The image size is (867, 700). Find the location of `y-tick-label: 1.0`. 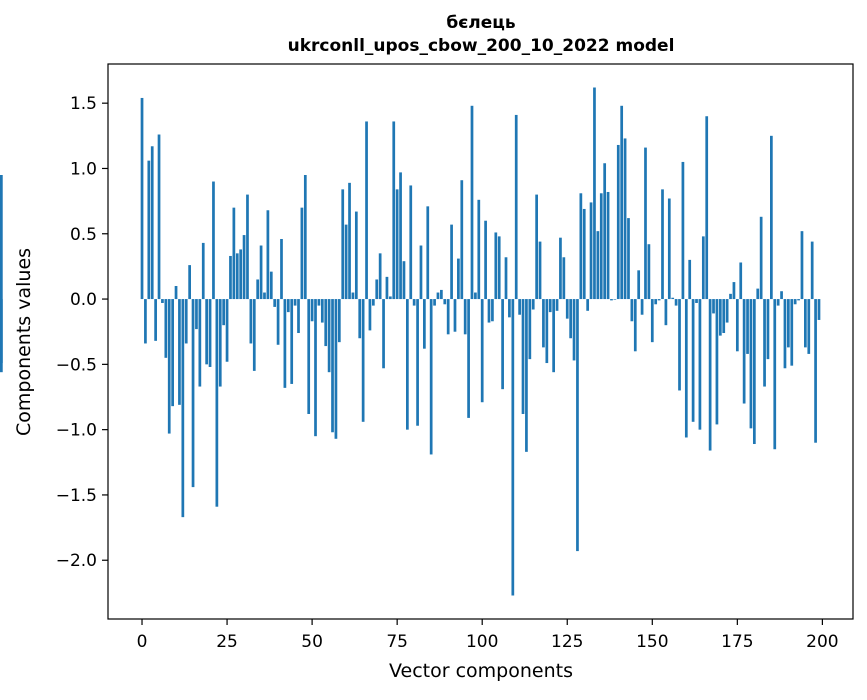

y-tick-label: 1.0 is located at coordinates (83, 169).